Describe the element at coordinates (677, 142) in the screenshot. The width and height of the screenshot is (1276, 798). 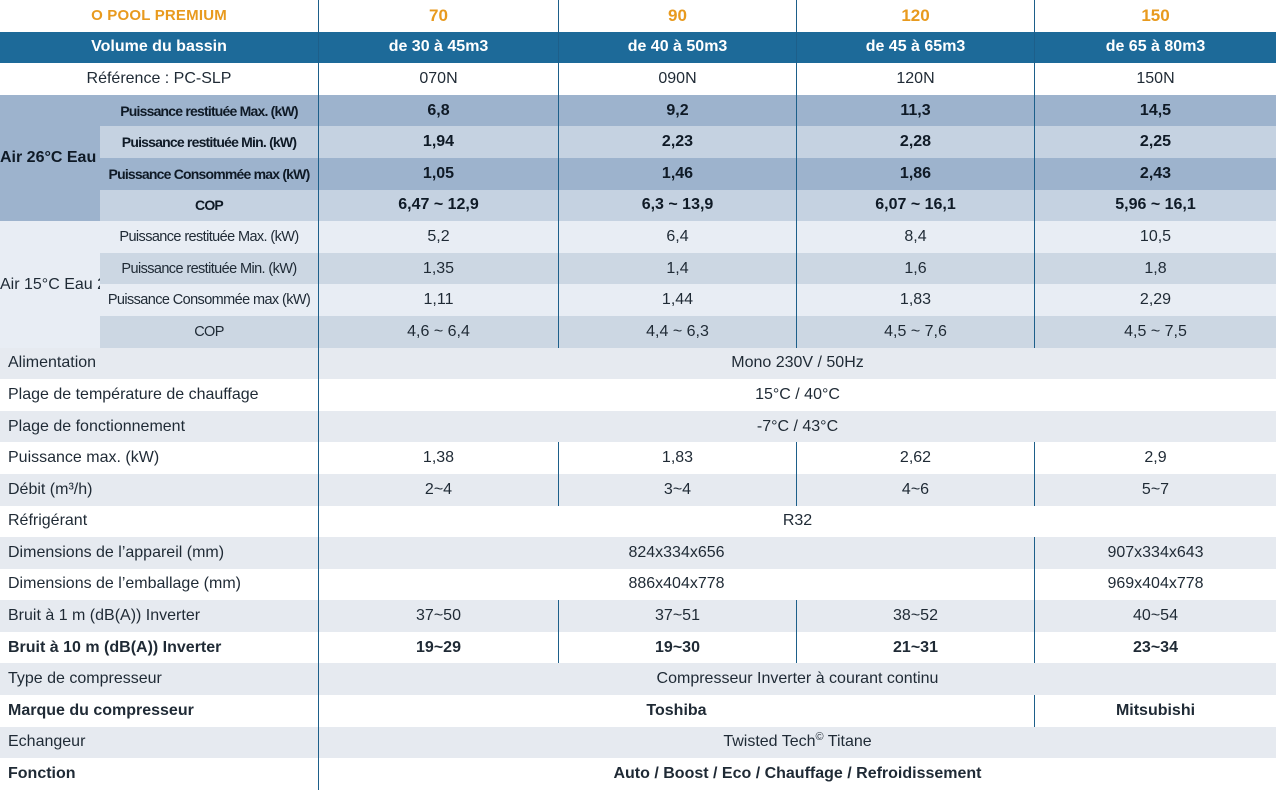
I see `table-cell: 2,23` at that location.